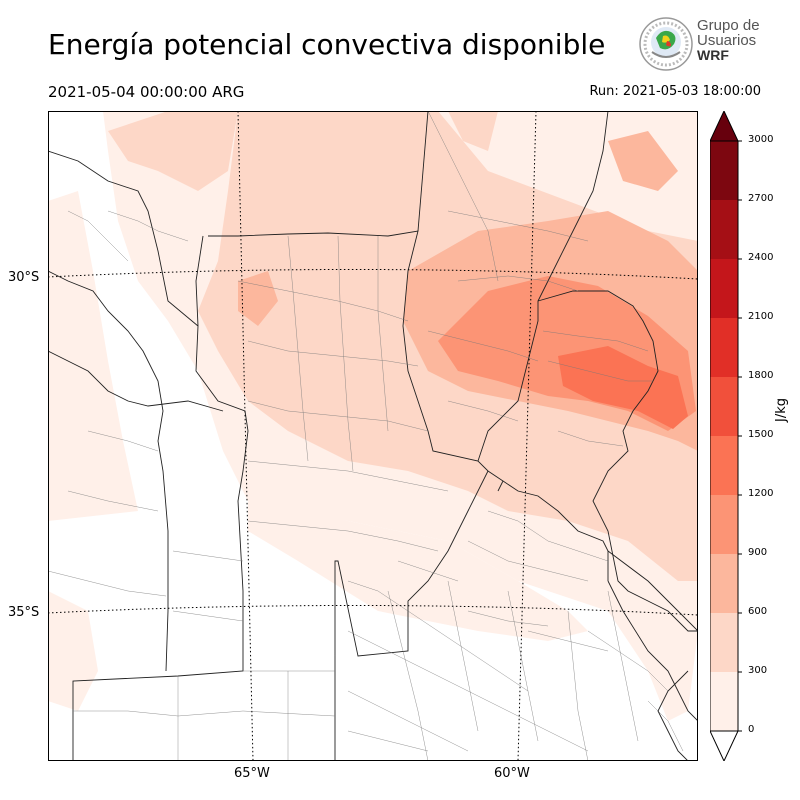 The width and height of the screenshot is (800, 800). What do you see at coordinates (724, 745) in the screenshot?
I see `colorbar-extend-min` at bounding box center [724, 745].